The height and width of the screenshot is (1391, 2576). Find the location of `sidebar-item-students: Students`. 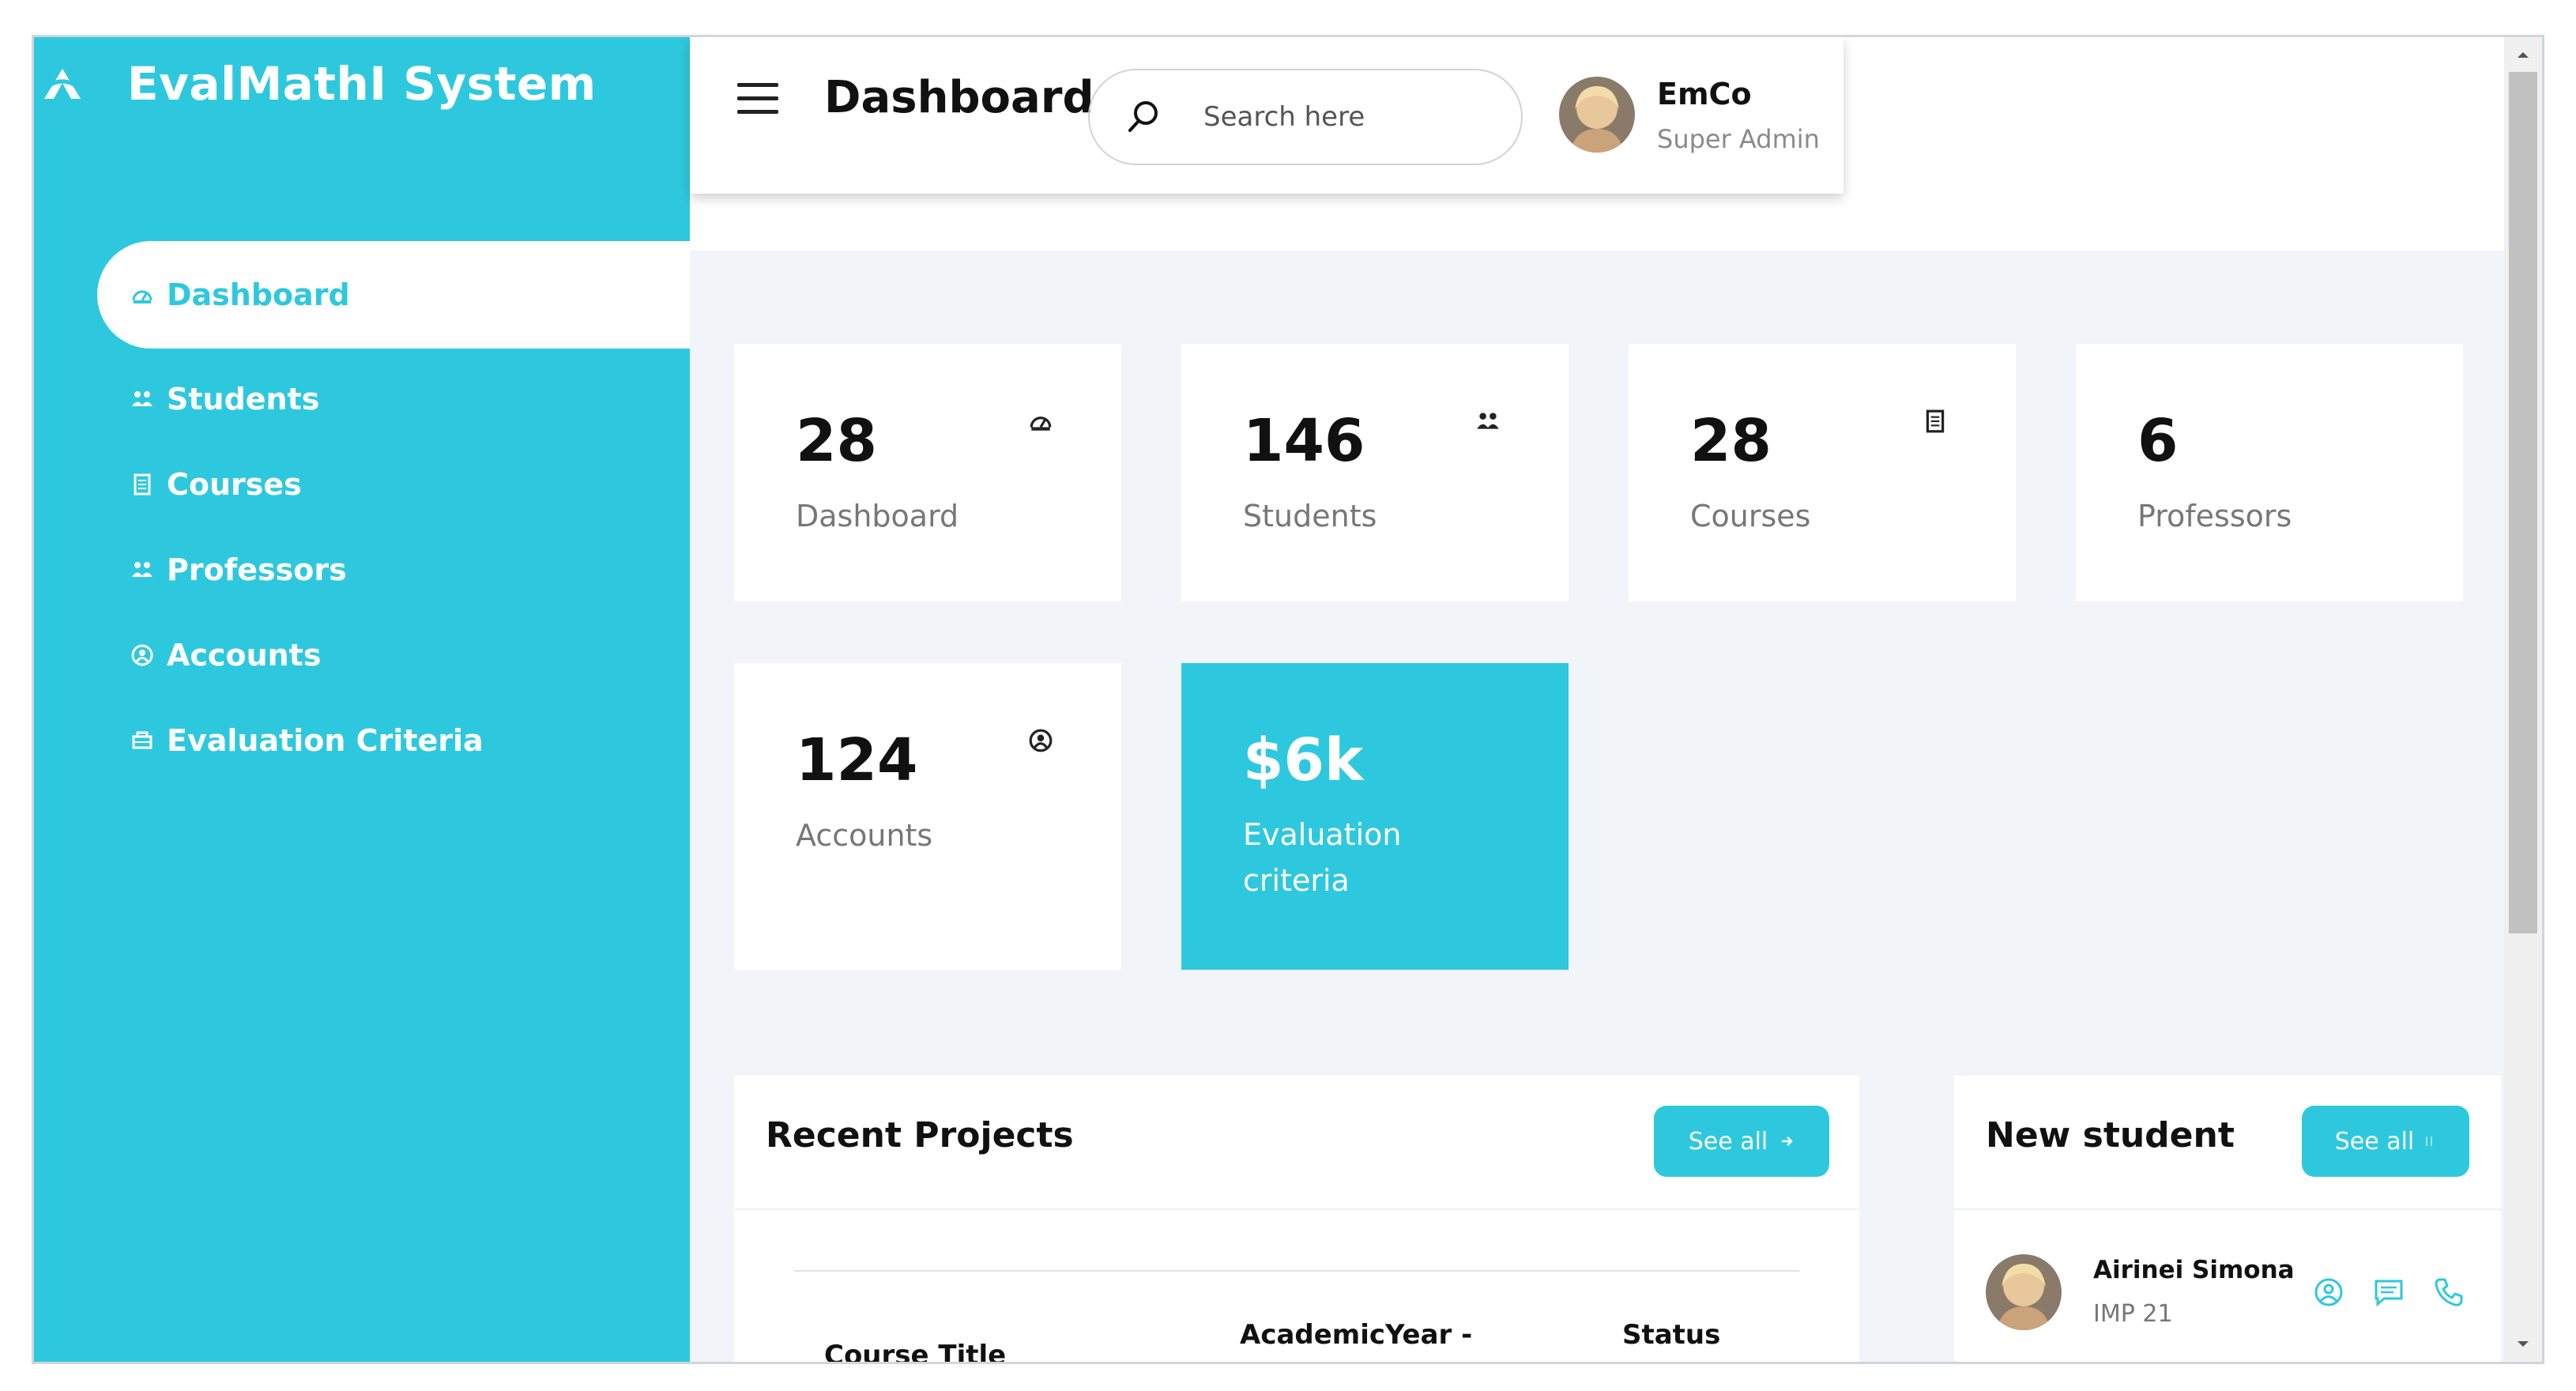

sidebar-item-students: Students is located at coordinates (393, 399).